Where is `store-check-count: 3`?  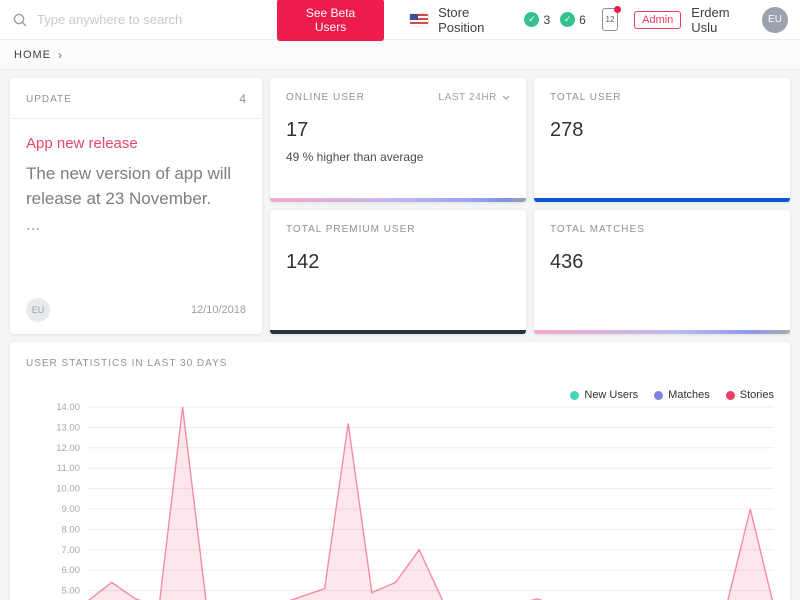
store-check-count: 3 is located at coordinates (547, 19).